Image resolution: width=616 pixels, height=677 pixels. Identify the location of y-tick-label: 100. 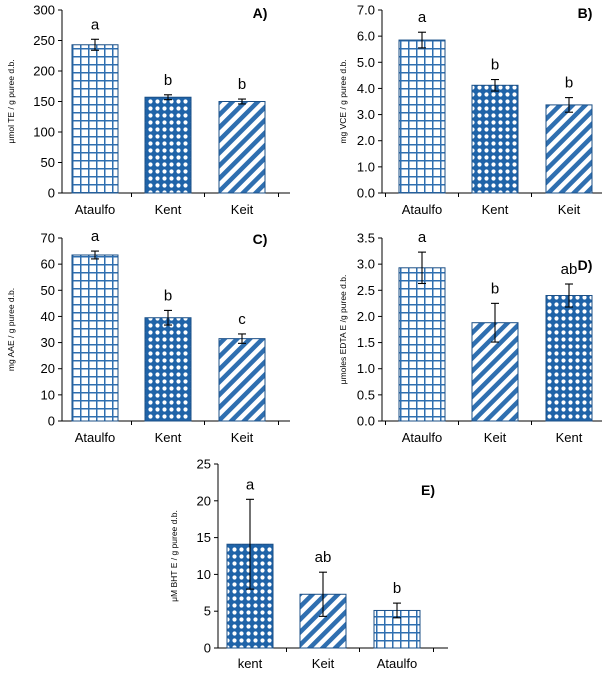
(44, 132).